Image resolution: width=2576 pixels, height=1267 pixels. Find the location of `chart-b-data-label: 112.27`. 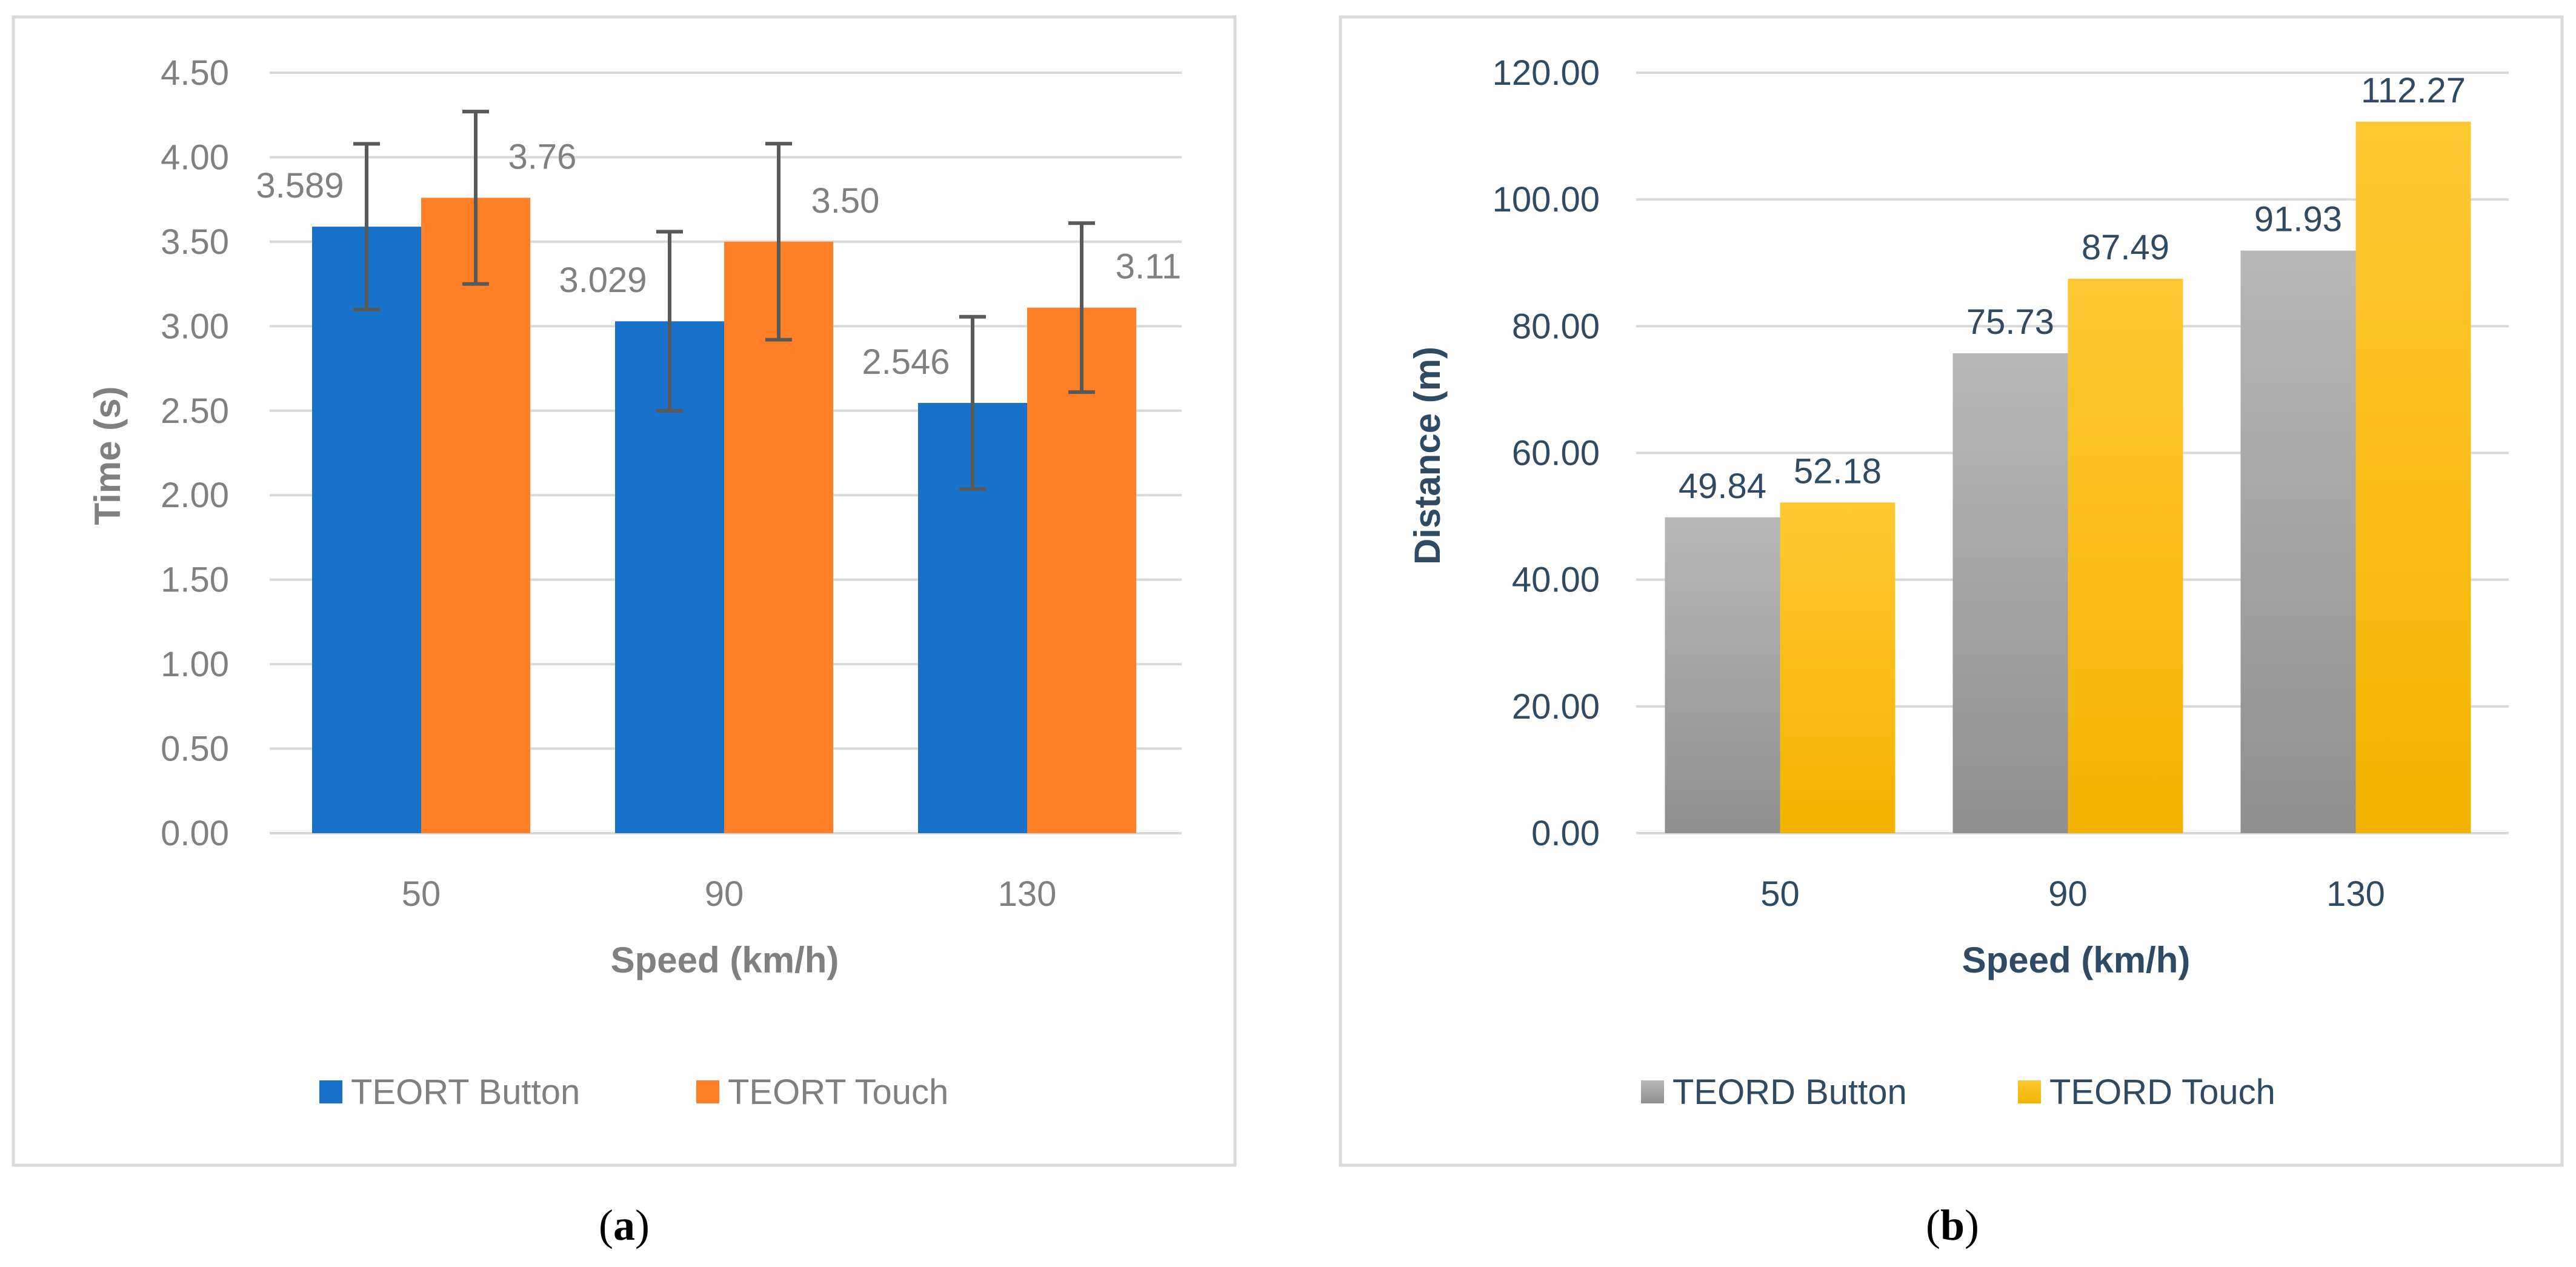

chart-b-data-label: 112.27 is located at coordinates (2413, 90).